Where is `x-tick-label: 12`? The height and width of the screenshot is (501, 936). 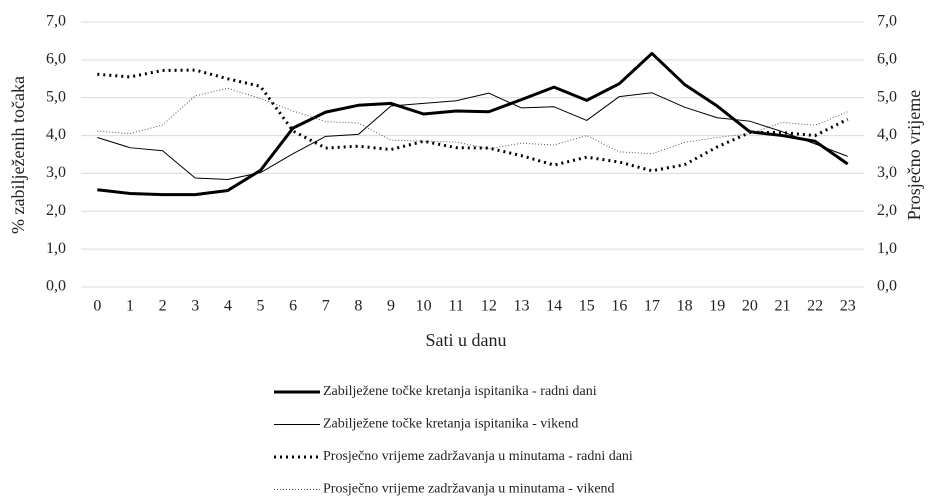
x-tick-label: 12 is located at coordinates (489, 306).